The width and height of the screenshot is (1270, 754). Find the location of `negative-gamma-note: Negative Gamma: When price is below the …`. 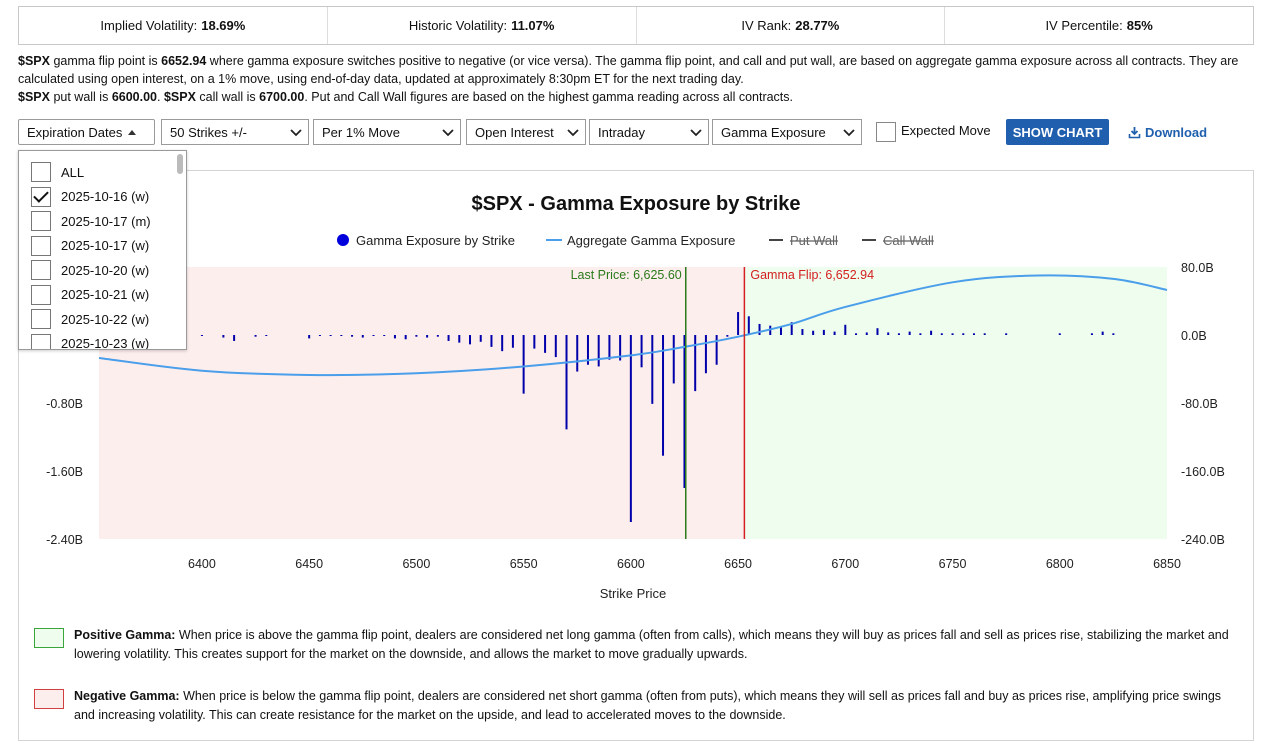

negative-gamma-note: Negative Gamma: When price is below the … is located at coordinates (634, 706).